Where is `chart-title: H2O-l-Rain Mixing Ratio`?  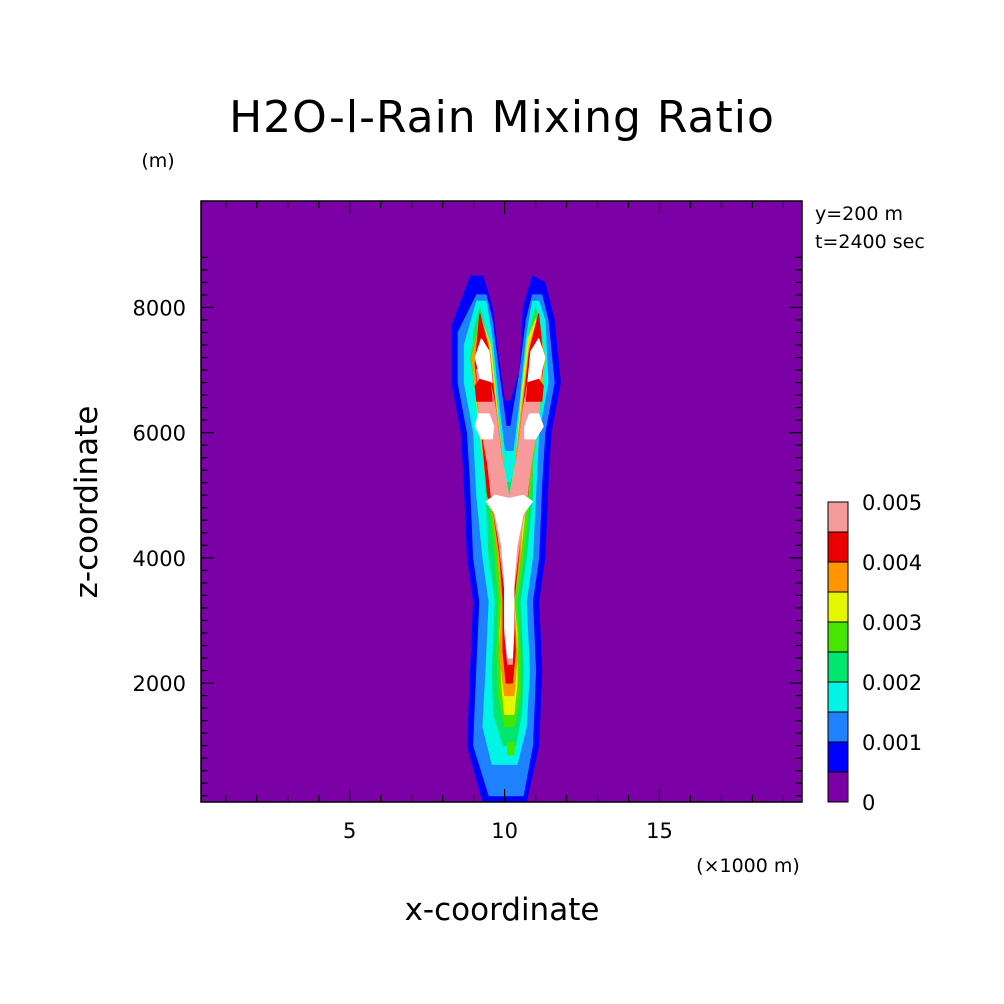
chart-title: H2O-l-Rain Mixing Ratio is located at coordinates (502, 117).